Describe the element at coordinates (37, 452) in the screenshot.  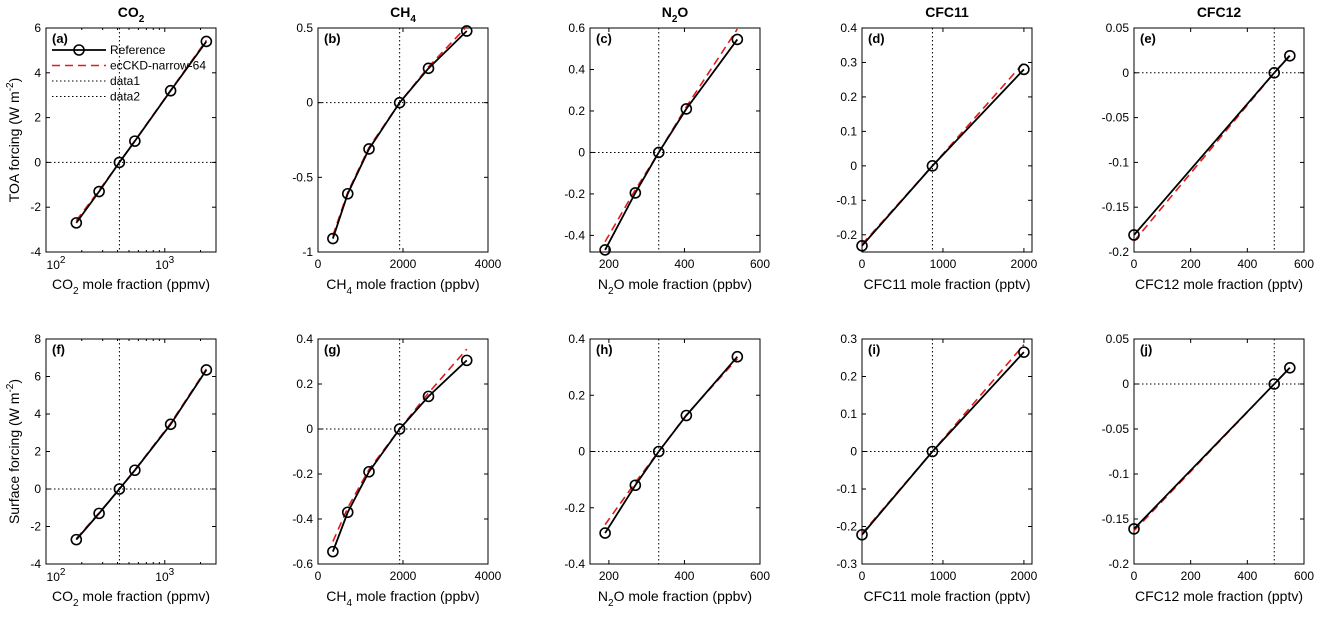
I see `y-tick-label: 2` at that location.